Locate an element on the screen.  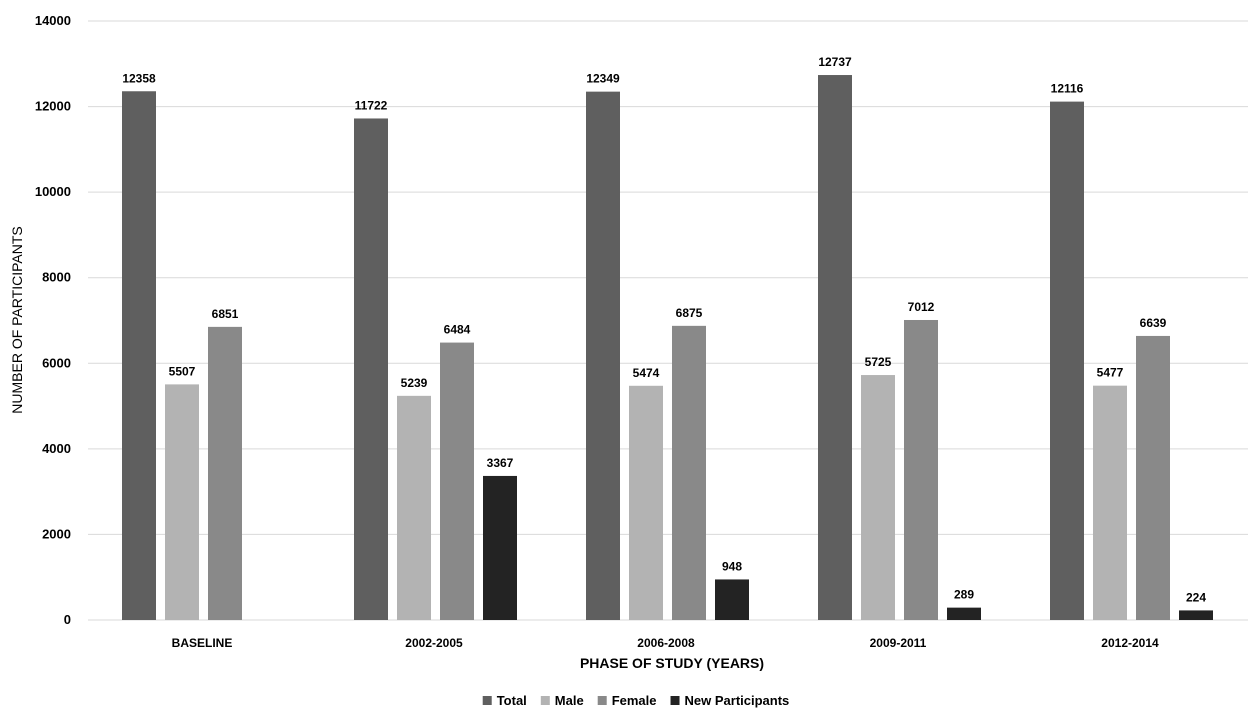
data-label: 12358 is located at coordinates (139, 78).